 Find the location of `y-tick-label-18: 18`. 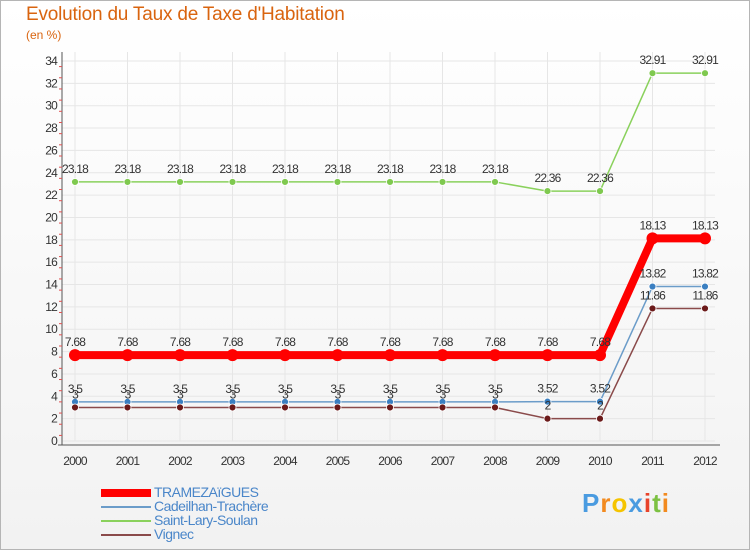

y-tick-label-18: 18 is located at coordinates (51, 240).